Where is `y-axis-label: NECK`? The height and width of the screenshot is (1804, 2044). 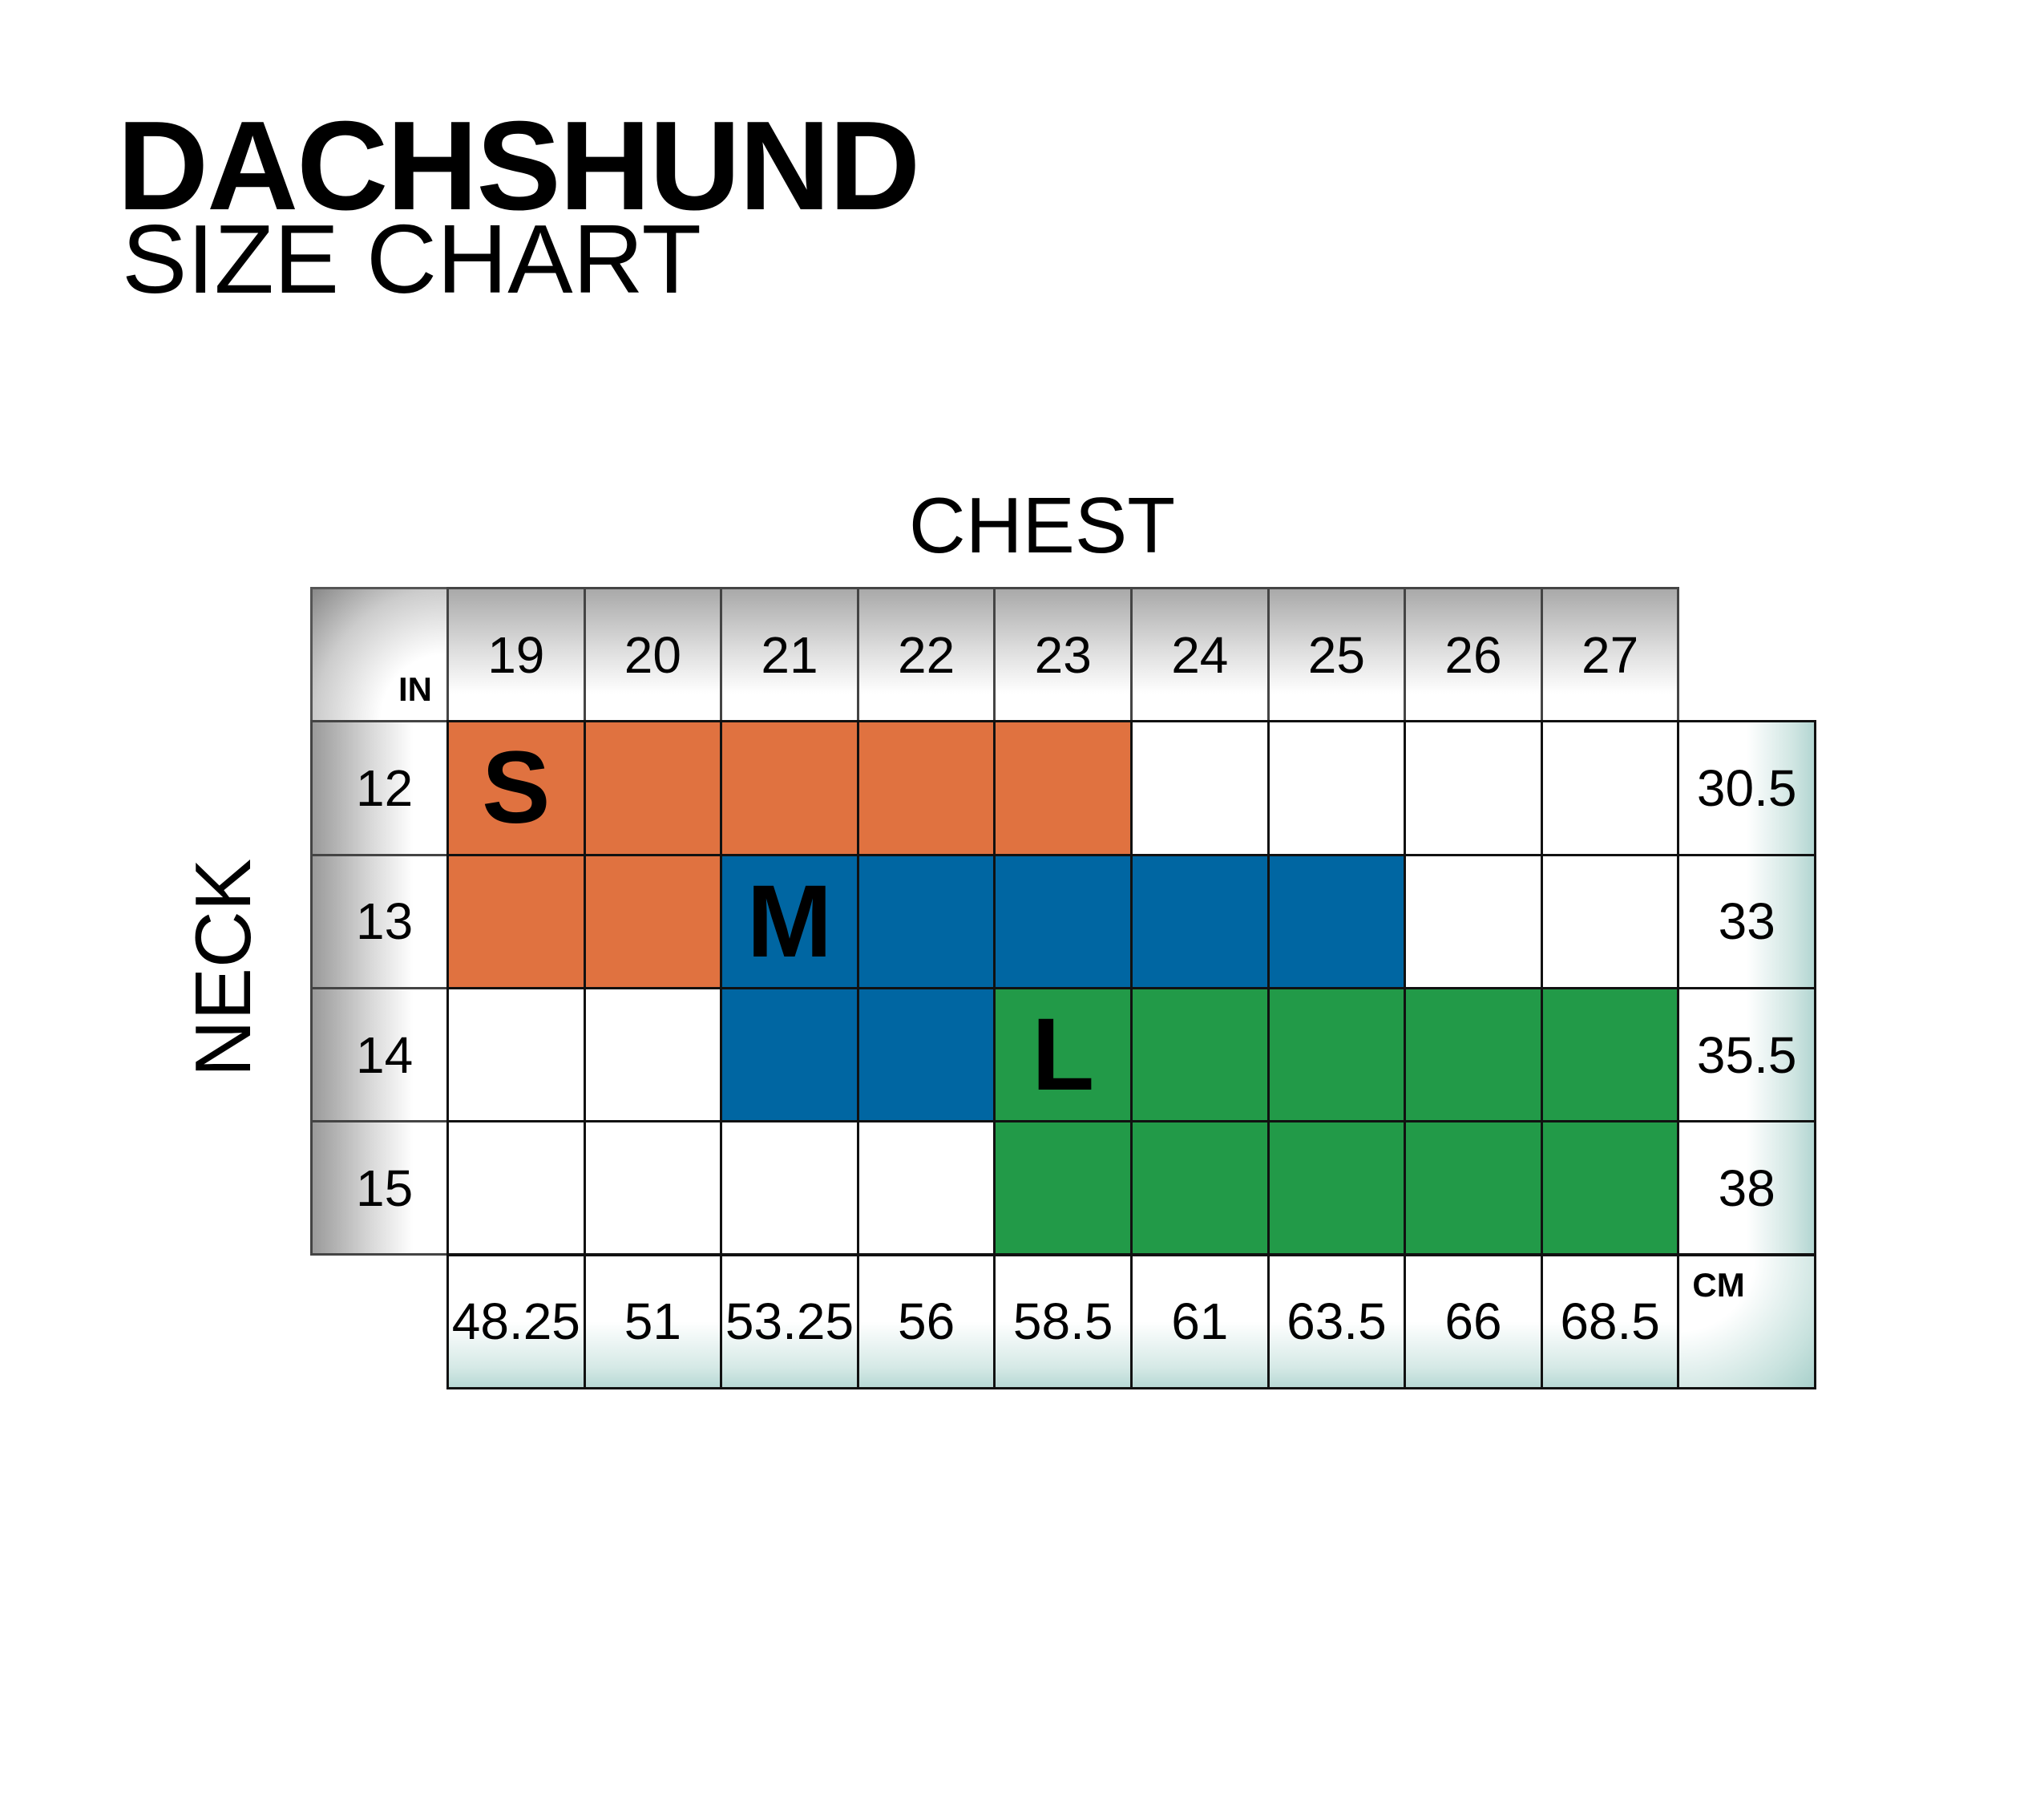
y-axis-label: NECK is located at coordinates (223, 968).